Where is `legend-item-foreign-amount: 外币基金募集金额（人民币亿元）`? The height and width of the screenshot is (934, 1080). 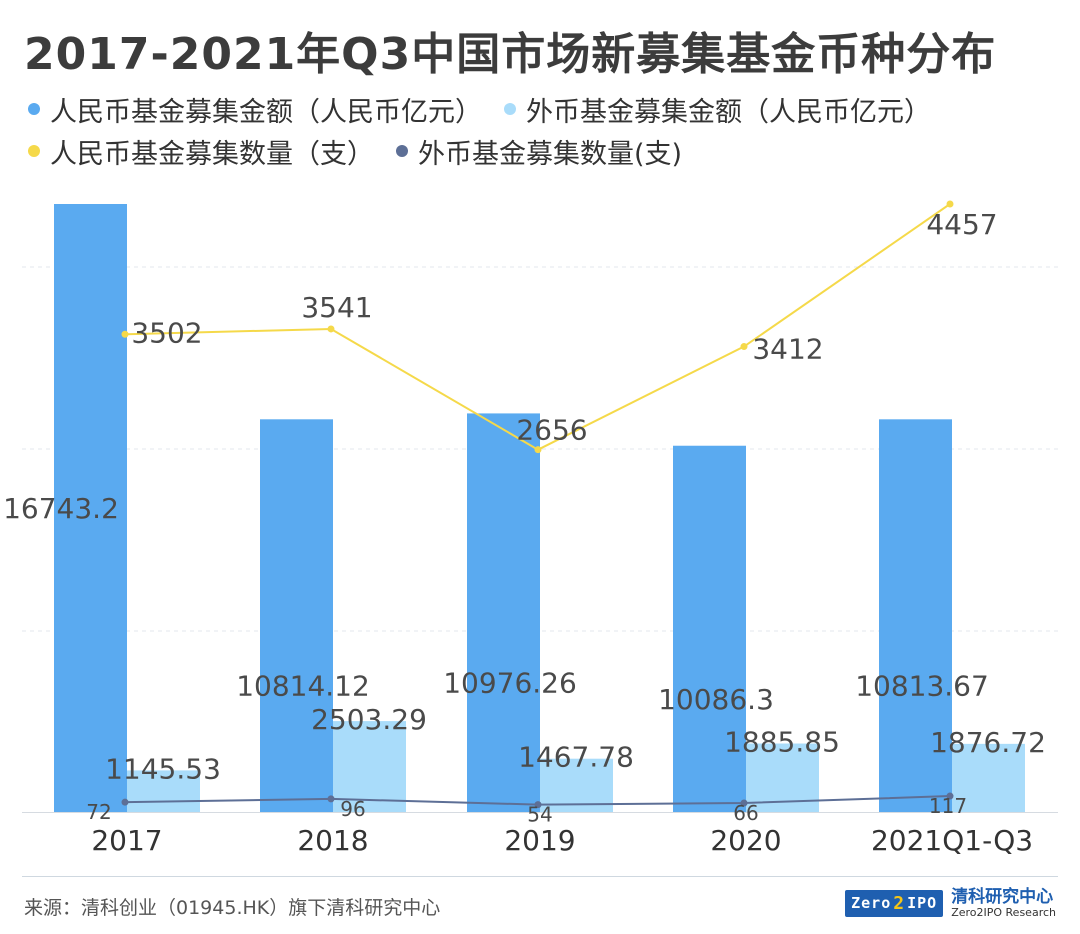
legend-item-foreign-amount: 外币基金募集金额（人民币亿元） is located at coordinates (717, 109).